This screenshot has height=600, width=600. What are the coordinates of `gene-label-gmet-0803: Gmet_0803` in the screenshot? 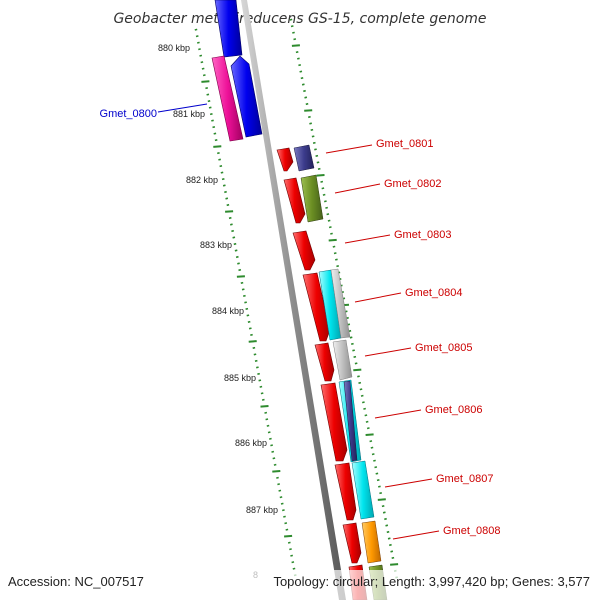 It's located at (422, 235).